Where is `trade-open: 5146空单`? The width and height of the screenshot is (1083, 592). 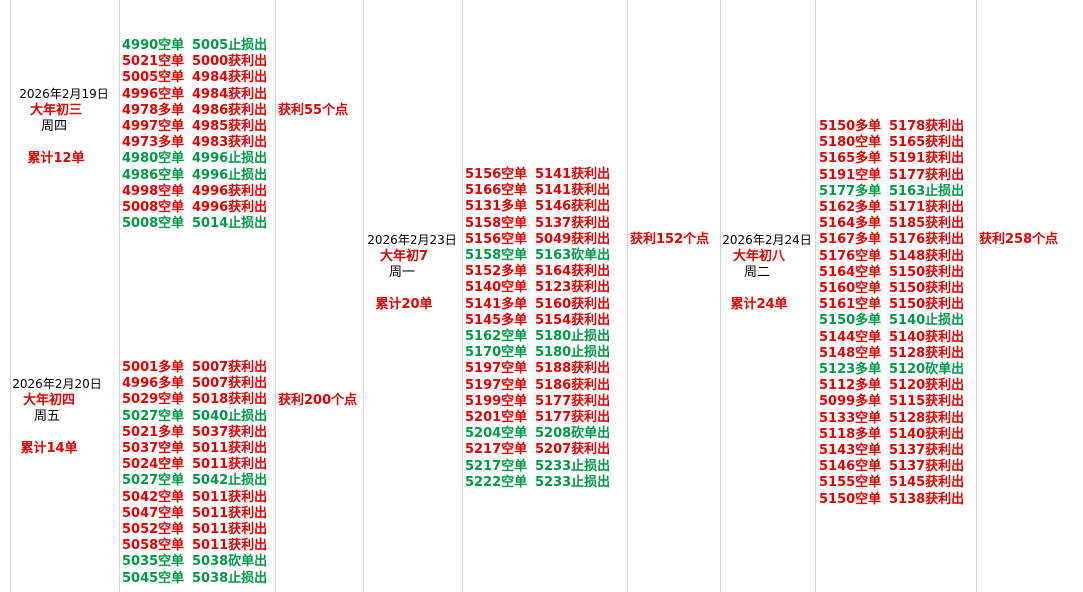 trade-open: 5146空单 is located at coordinates (850, 467).